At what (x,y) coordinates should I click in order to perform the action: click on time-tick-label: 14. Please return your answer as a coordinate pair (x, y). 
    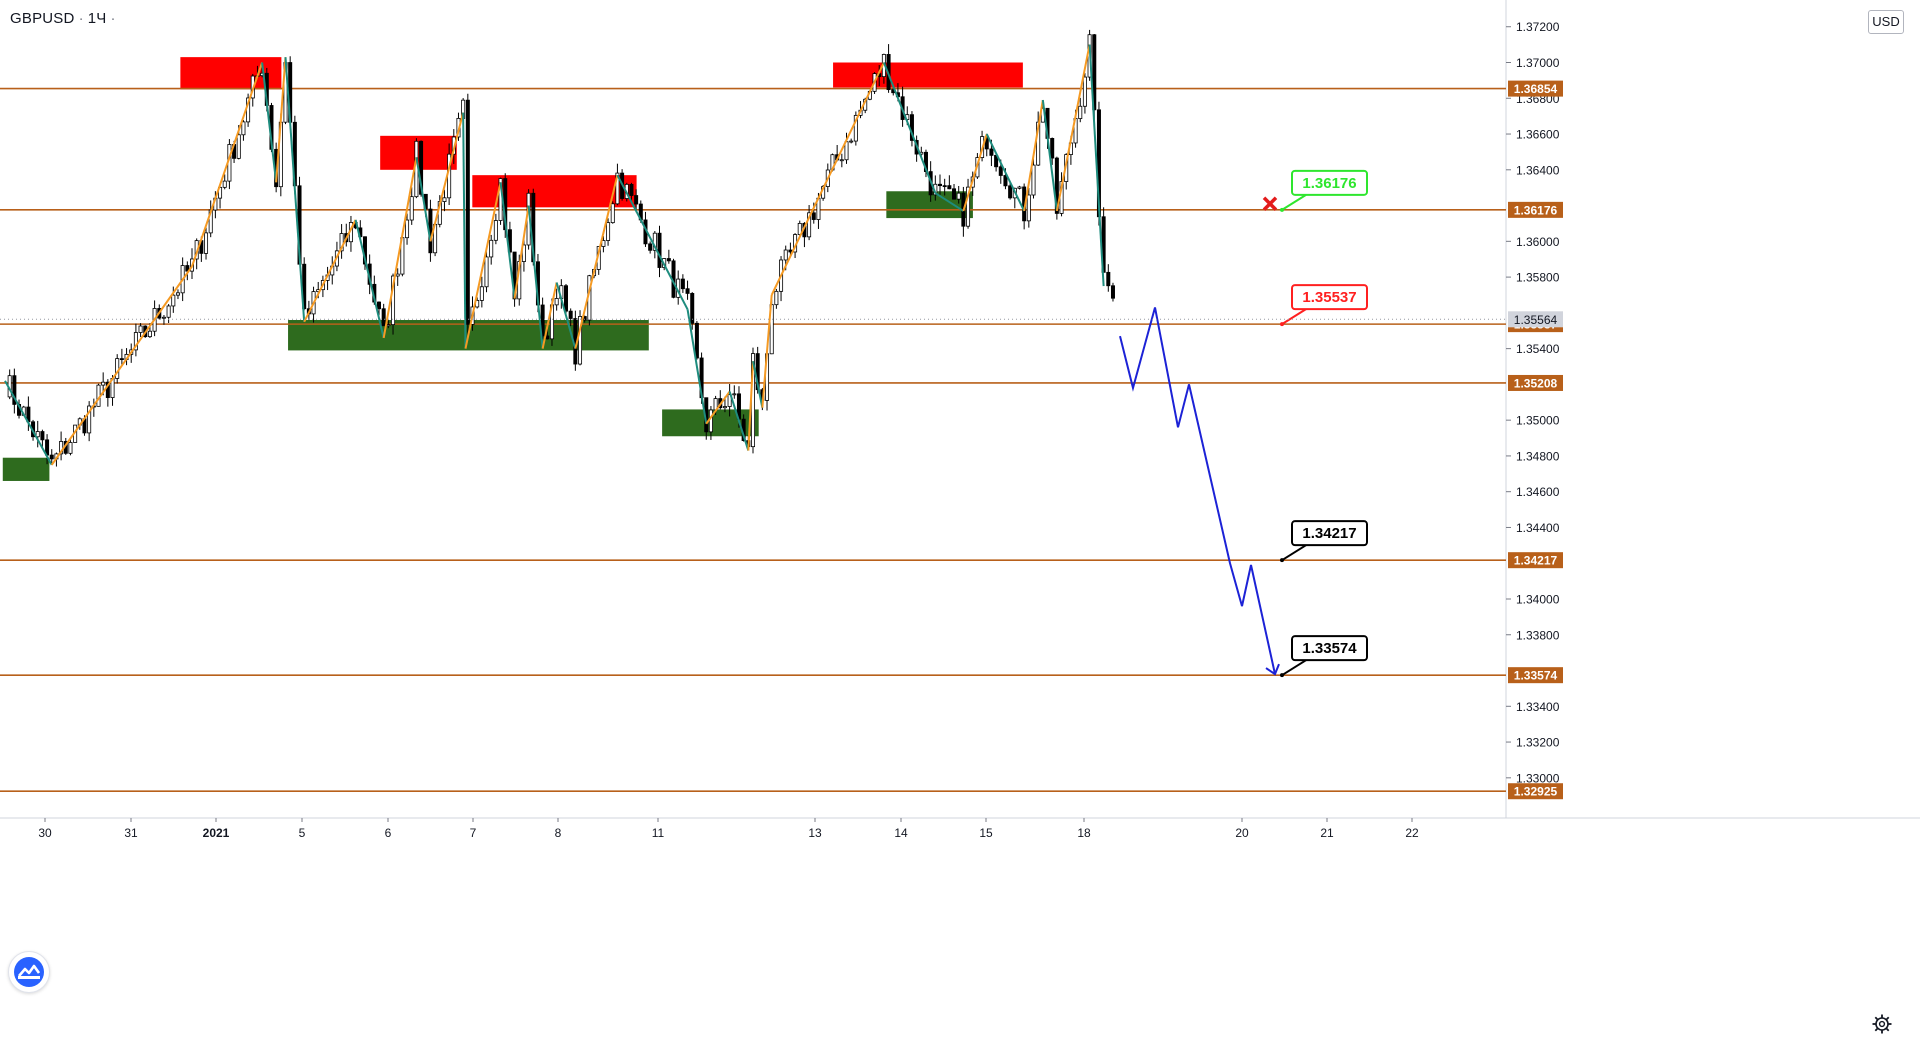
    Looking at the image, I should click on (901, 833).